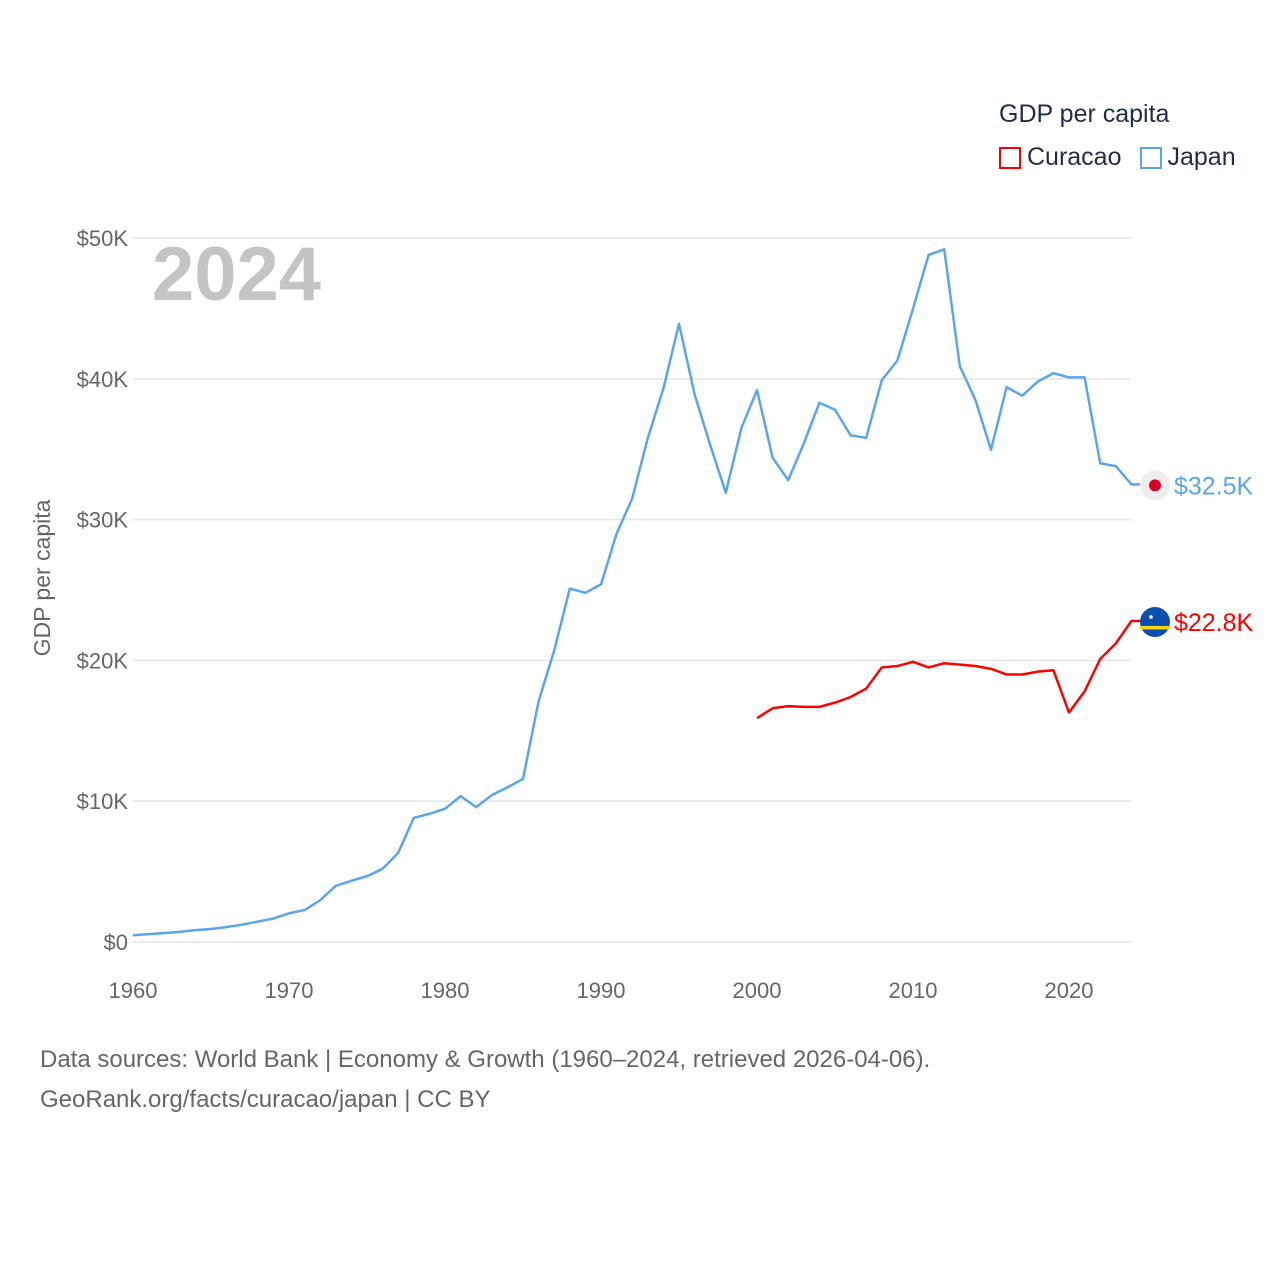  I want to click on y-tick-label: $30K, so click(103, 520).